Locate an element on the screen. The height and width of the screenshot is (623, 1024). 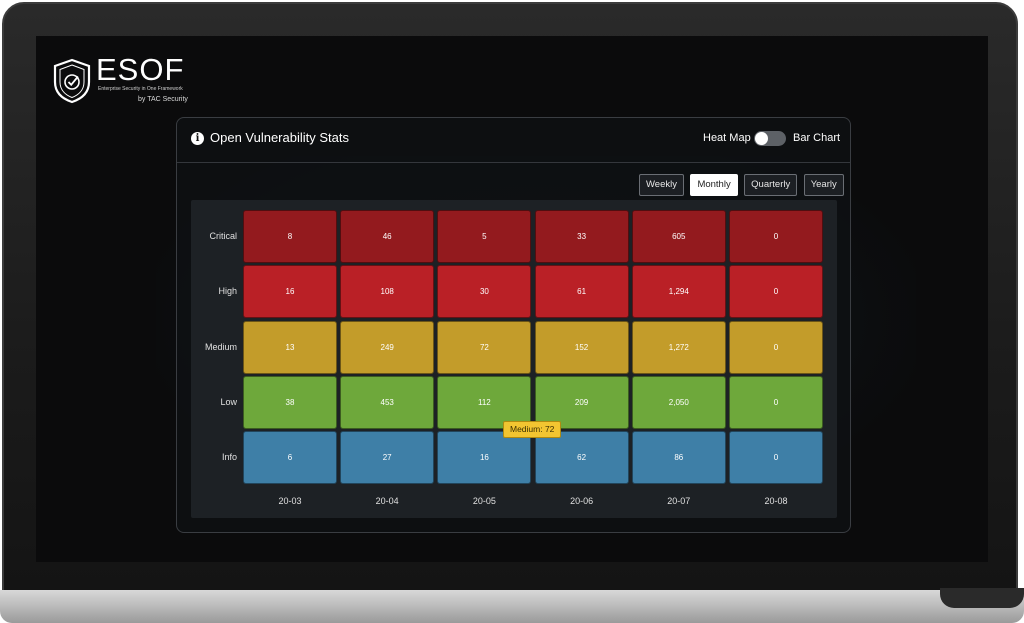
heatmap-cell-info-20-03: 6 is located at coordinates (290, 458).